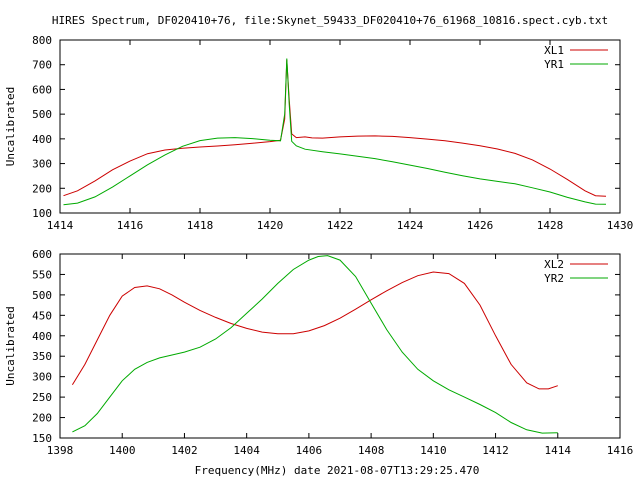 This screenshot has height=480, width=640. Describe the element at coordinates (42, 438) in the screenshot. I see `y-tick-label: 150` at that location.